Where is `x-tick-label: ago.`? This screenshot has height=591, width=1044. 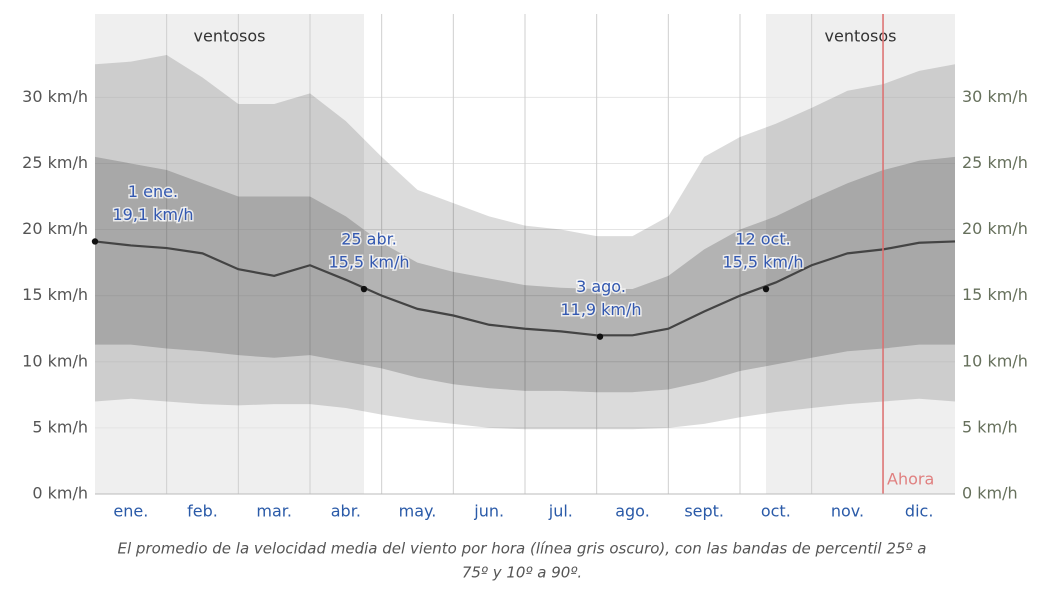
x-tick-label: ago. is located at coordinates (632, 511).